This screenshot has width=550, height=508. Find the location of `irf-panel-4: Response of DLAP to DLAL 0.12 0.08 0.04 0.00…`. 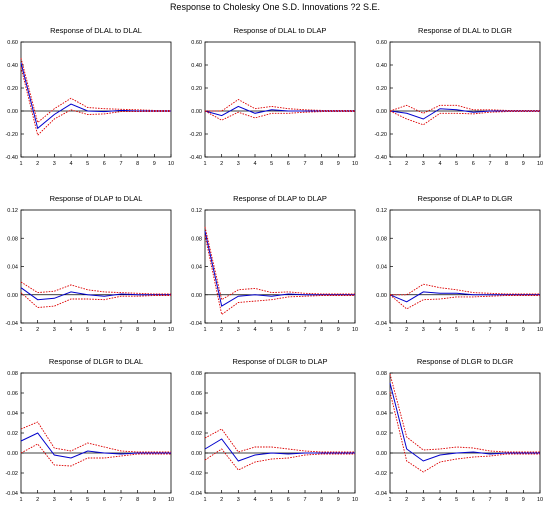

irf-panel-4: Response of DLAP to DLAL 0.12 0.08 0.04 0.00… is located at coordinates (89, 263).